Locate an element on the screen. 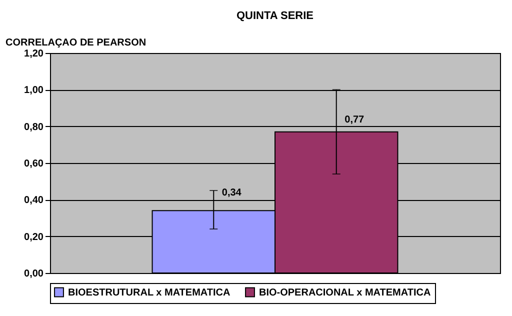  chart-title: QUINTA SERIE is located at coordinates (275, 16).